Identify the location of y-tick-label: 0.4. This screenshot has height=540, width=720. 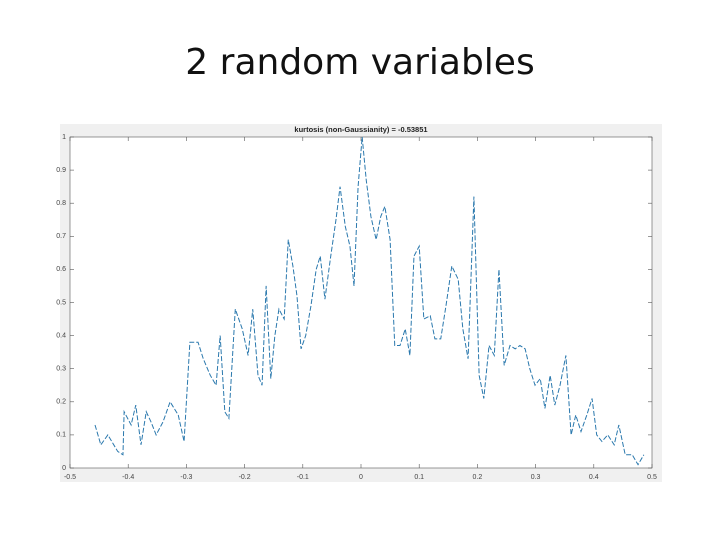
(61, 335).